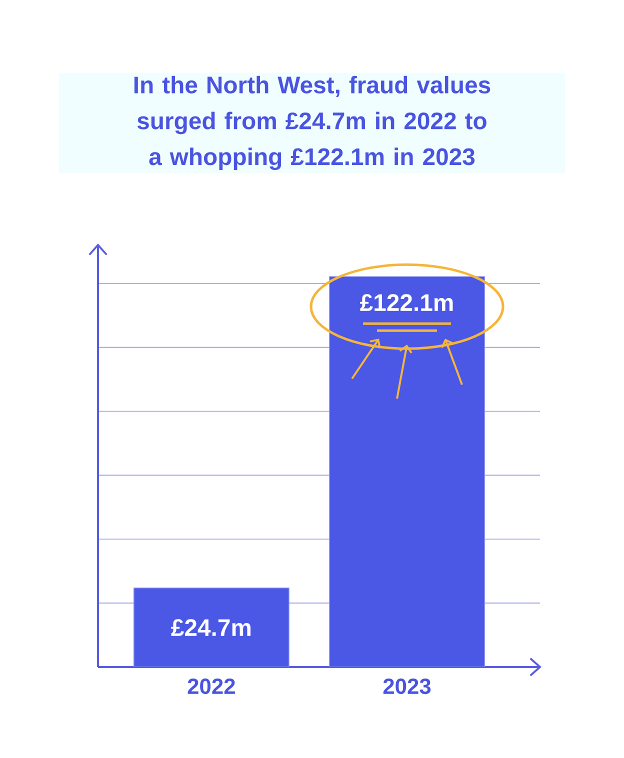 This screenshot has height=758, width=624. I want to click on data-label: £24.7m, so click(210, 627).